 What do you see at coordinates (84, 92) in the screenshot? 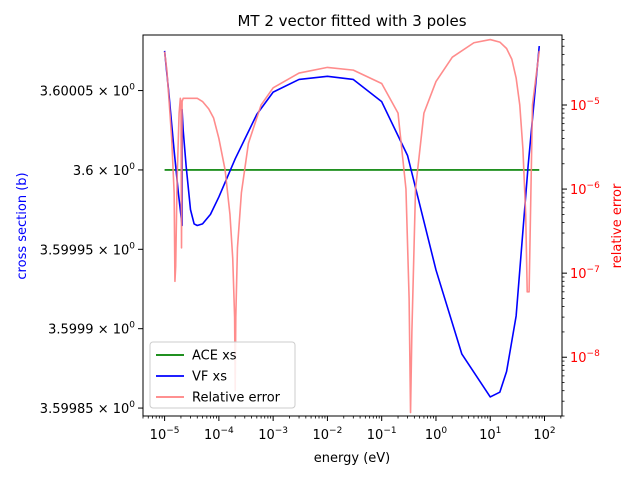
I see `tick-label-mantissa: 3.60005 × 10` at bounding box center [84, 92].